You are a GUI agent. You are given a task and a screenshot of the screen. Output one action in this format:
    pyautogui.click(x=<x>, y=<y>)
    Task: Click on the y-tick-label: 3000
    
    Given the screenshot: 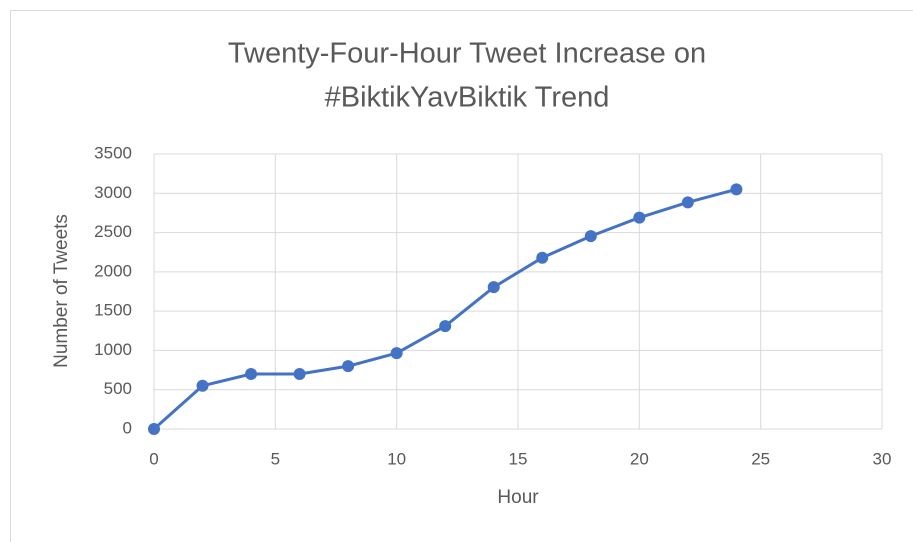 What is the action you would take?
    pyautogui.click(x=113, y=192)
    